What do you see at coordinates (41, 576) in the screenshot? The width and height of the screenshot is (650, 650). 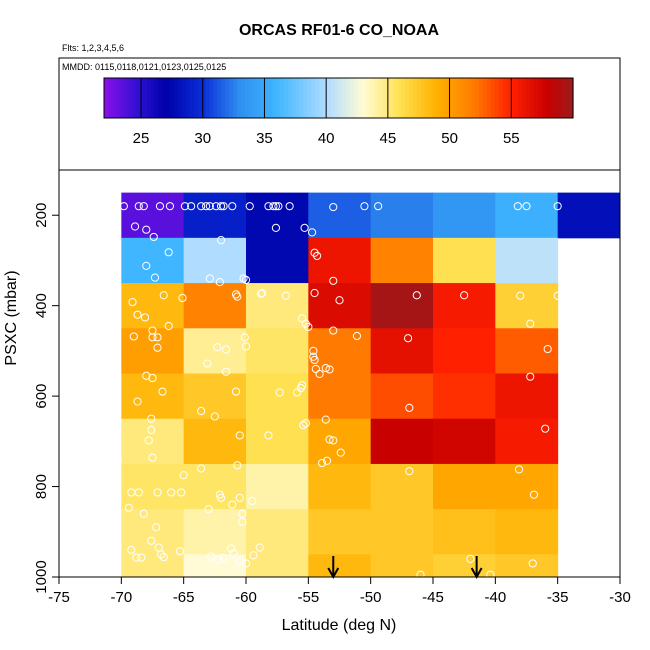 I see `y-tick-label: 1000` at bounding box center [41, 576].